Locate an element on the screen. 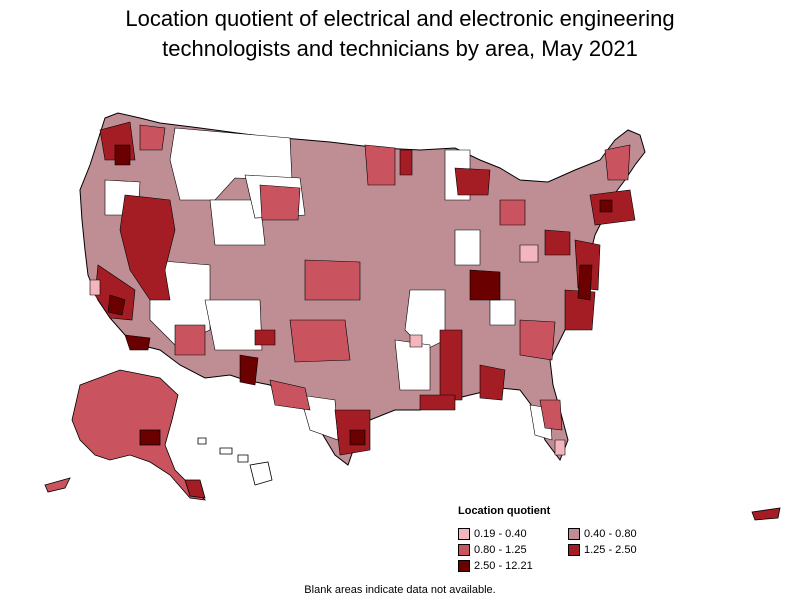 The image size is (800, 600). footnote: Blank areas indicate data not available. is located at coordinates (400, 590).